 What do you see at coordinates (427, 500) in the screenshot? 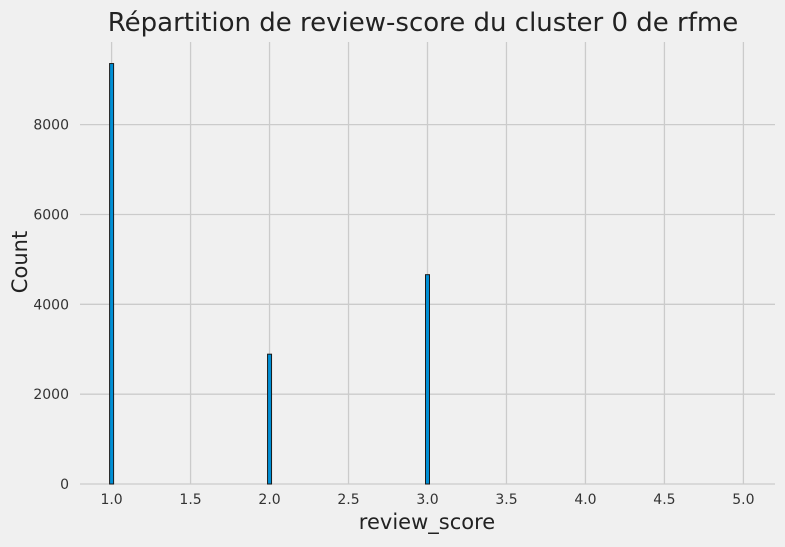
I see `x-tick-label: 3.0` at bounding box center [427, 500].